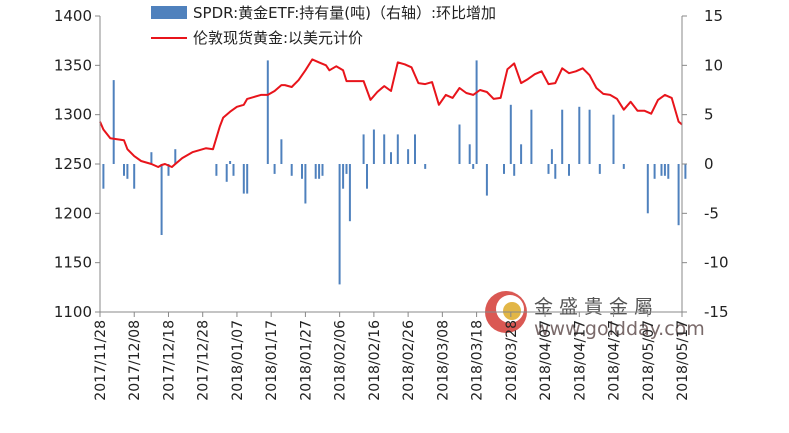 The width and height of the screenshot is (789, 433). I want to click on x-tick-label: 2018/02/26, so click(409, 360).